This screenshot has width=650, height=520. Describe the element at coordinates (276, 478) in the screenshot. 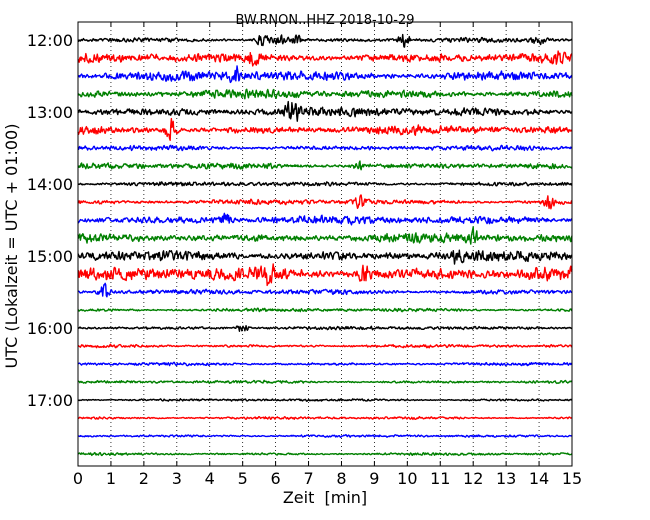

I see `x-tick-label: 6` at that location.